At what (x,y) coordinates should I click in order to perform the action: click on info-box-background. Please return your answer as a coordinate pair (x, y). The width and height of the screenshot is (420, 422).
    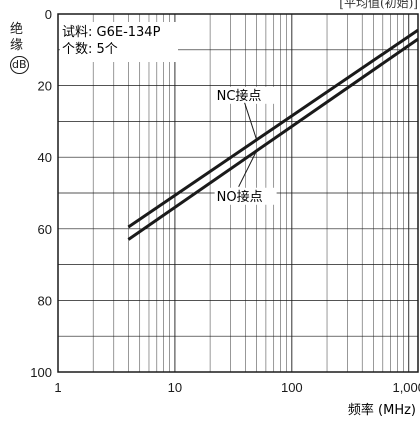
    Looking at the image, I should click on (119, 42).